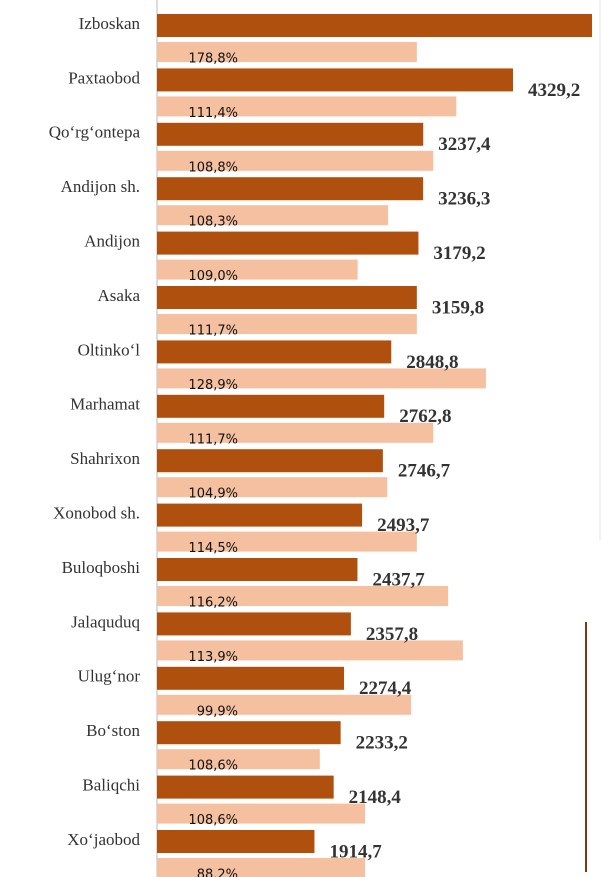 This screenshot has width=603, height=877. I want to click on growth-label: 88,2%, so click(217, 872).